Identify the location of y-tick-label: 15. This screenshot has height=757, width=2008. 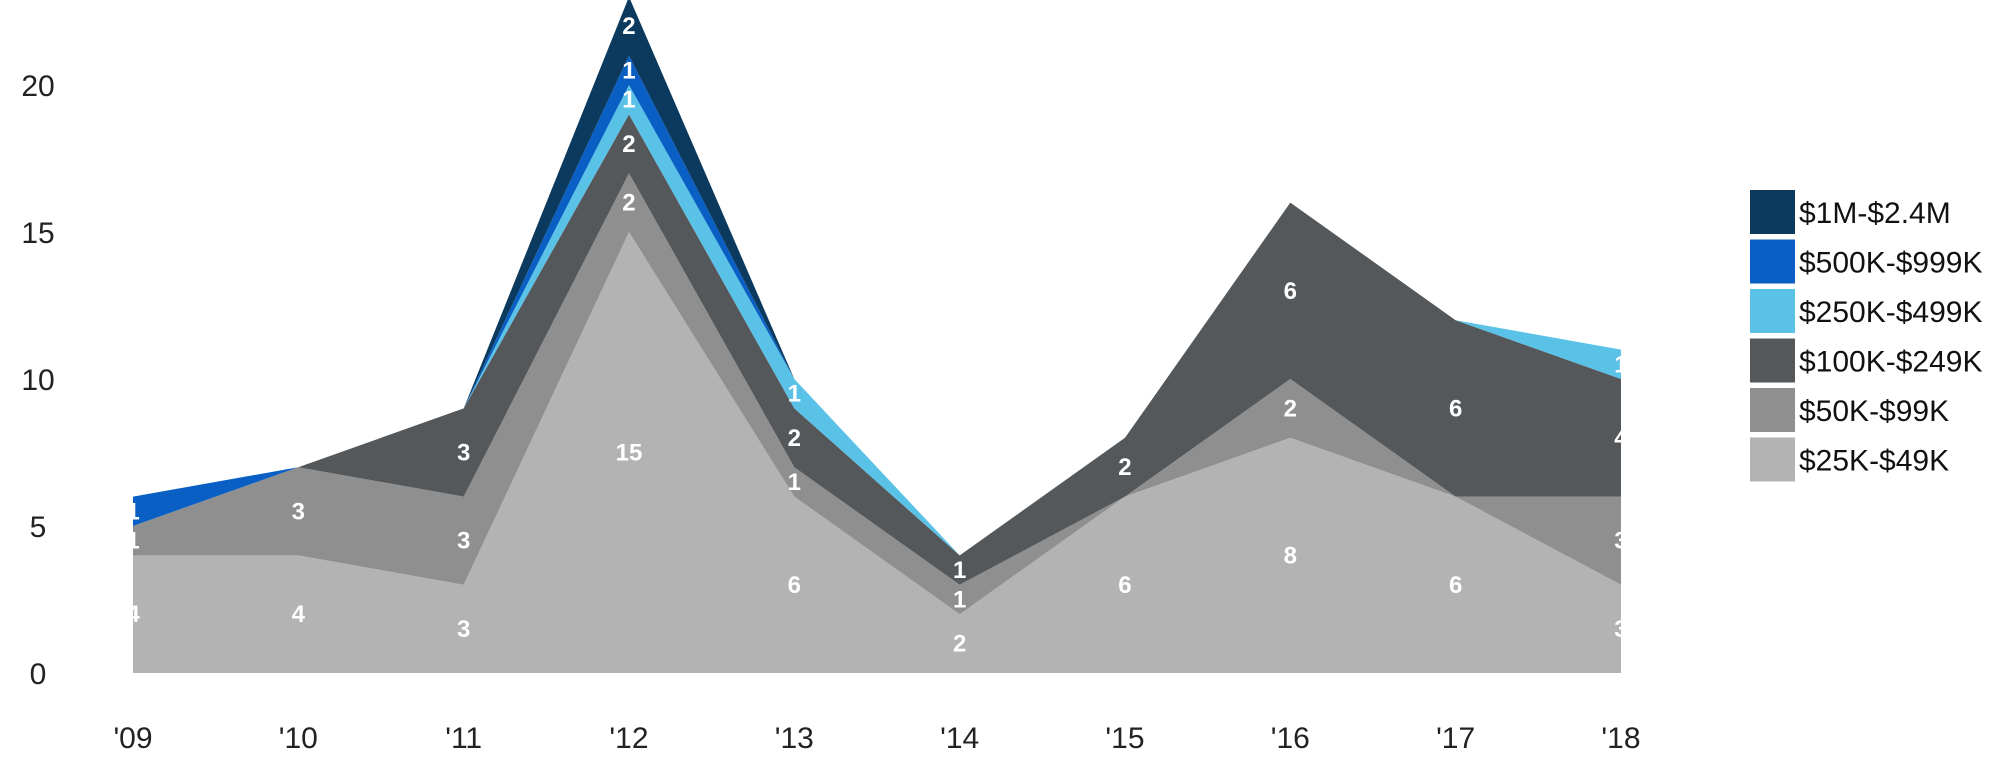
(37, 233).